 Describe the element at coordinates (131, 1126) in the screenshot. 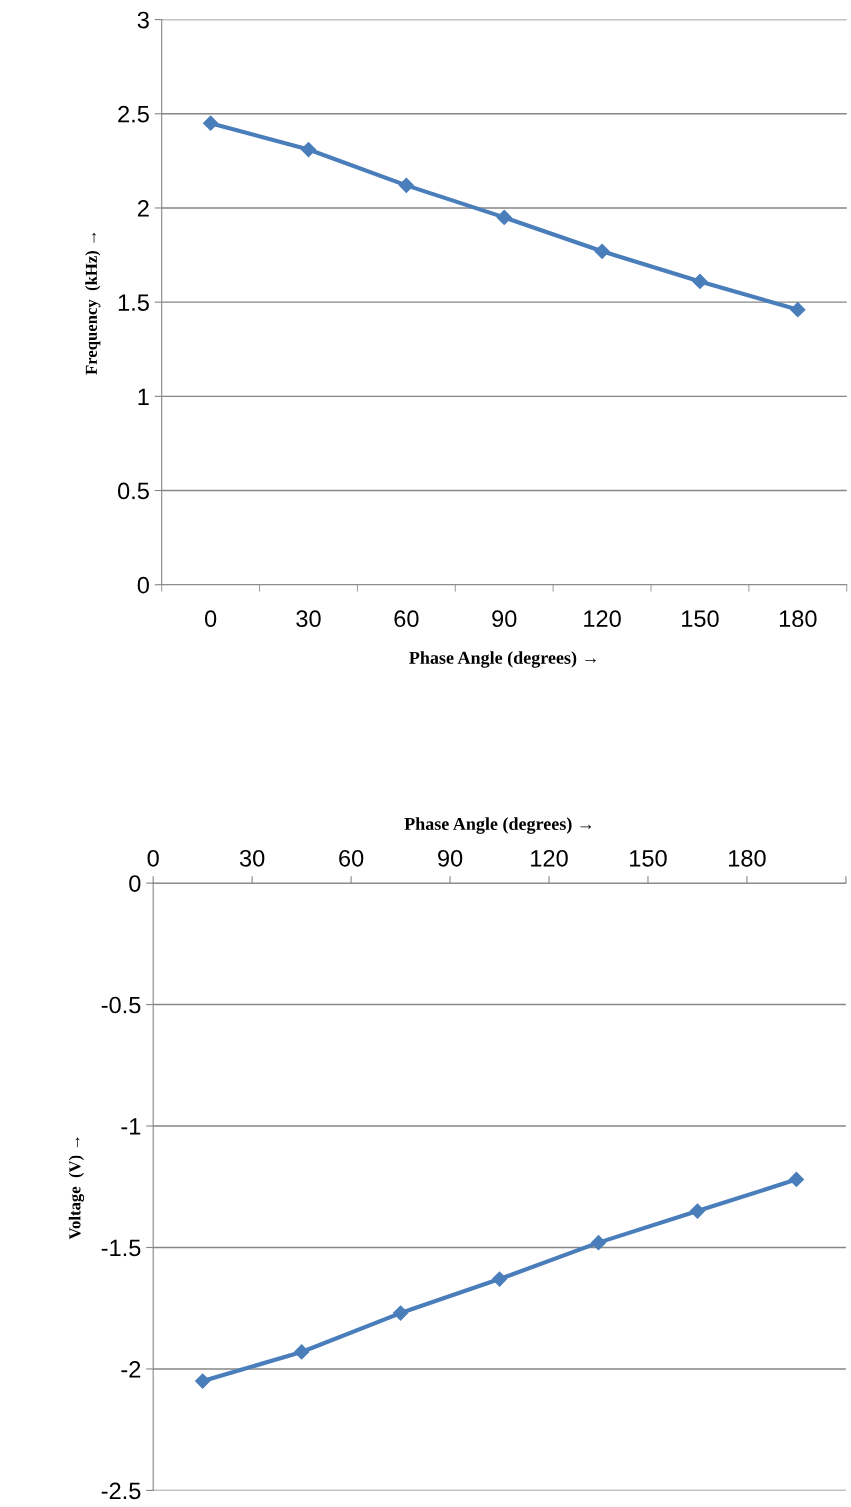

I see `y-tick-label: -1` at that location.